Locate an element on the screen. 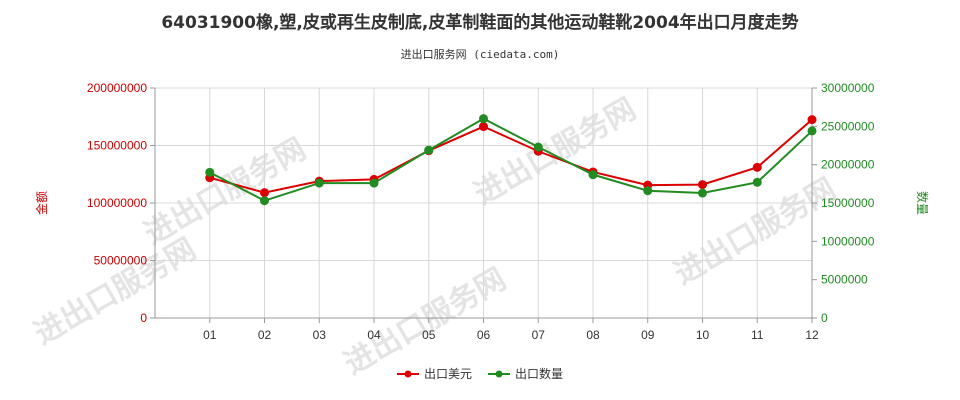 Image resolution: width=960 pixels, height=400 pixels. legend-label-1: 出口美元 is located at coordinates (448, 374).